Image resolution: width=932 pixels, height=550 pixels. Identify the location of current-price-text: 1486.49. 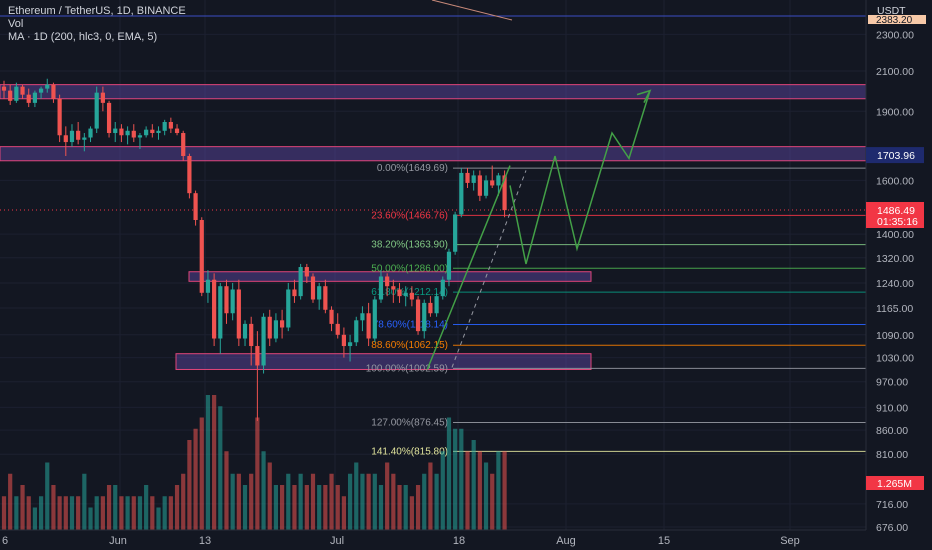
(896, 211).